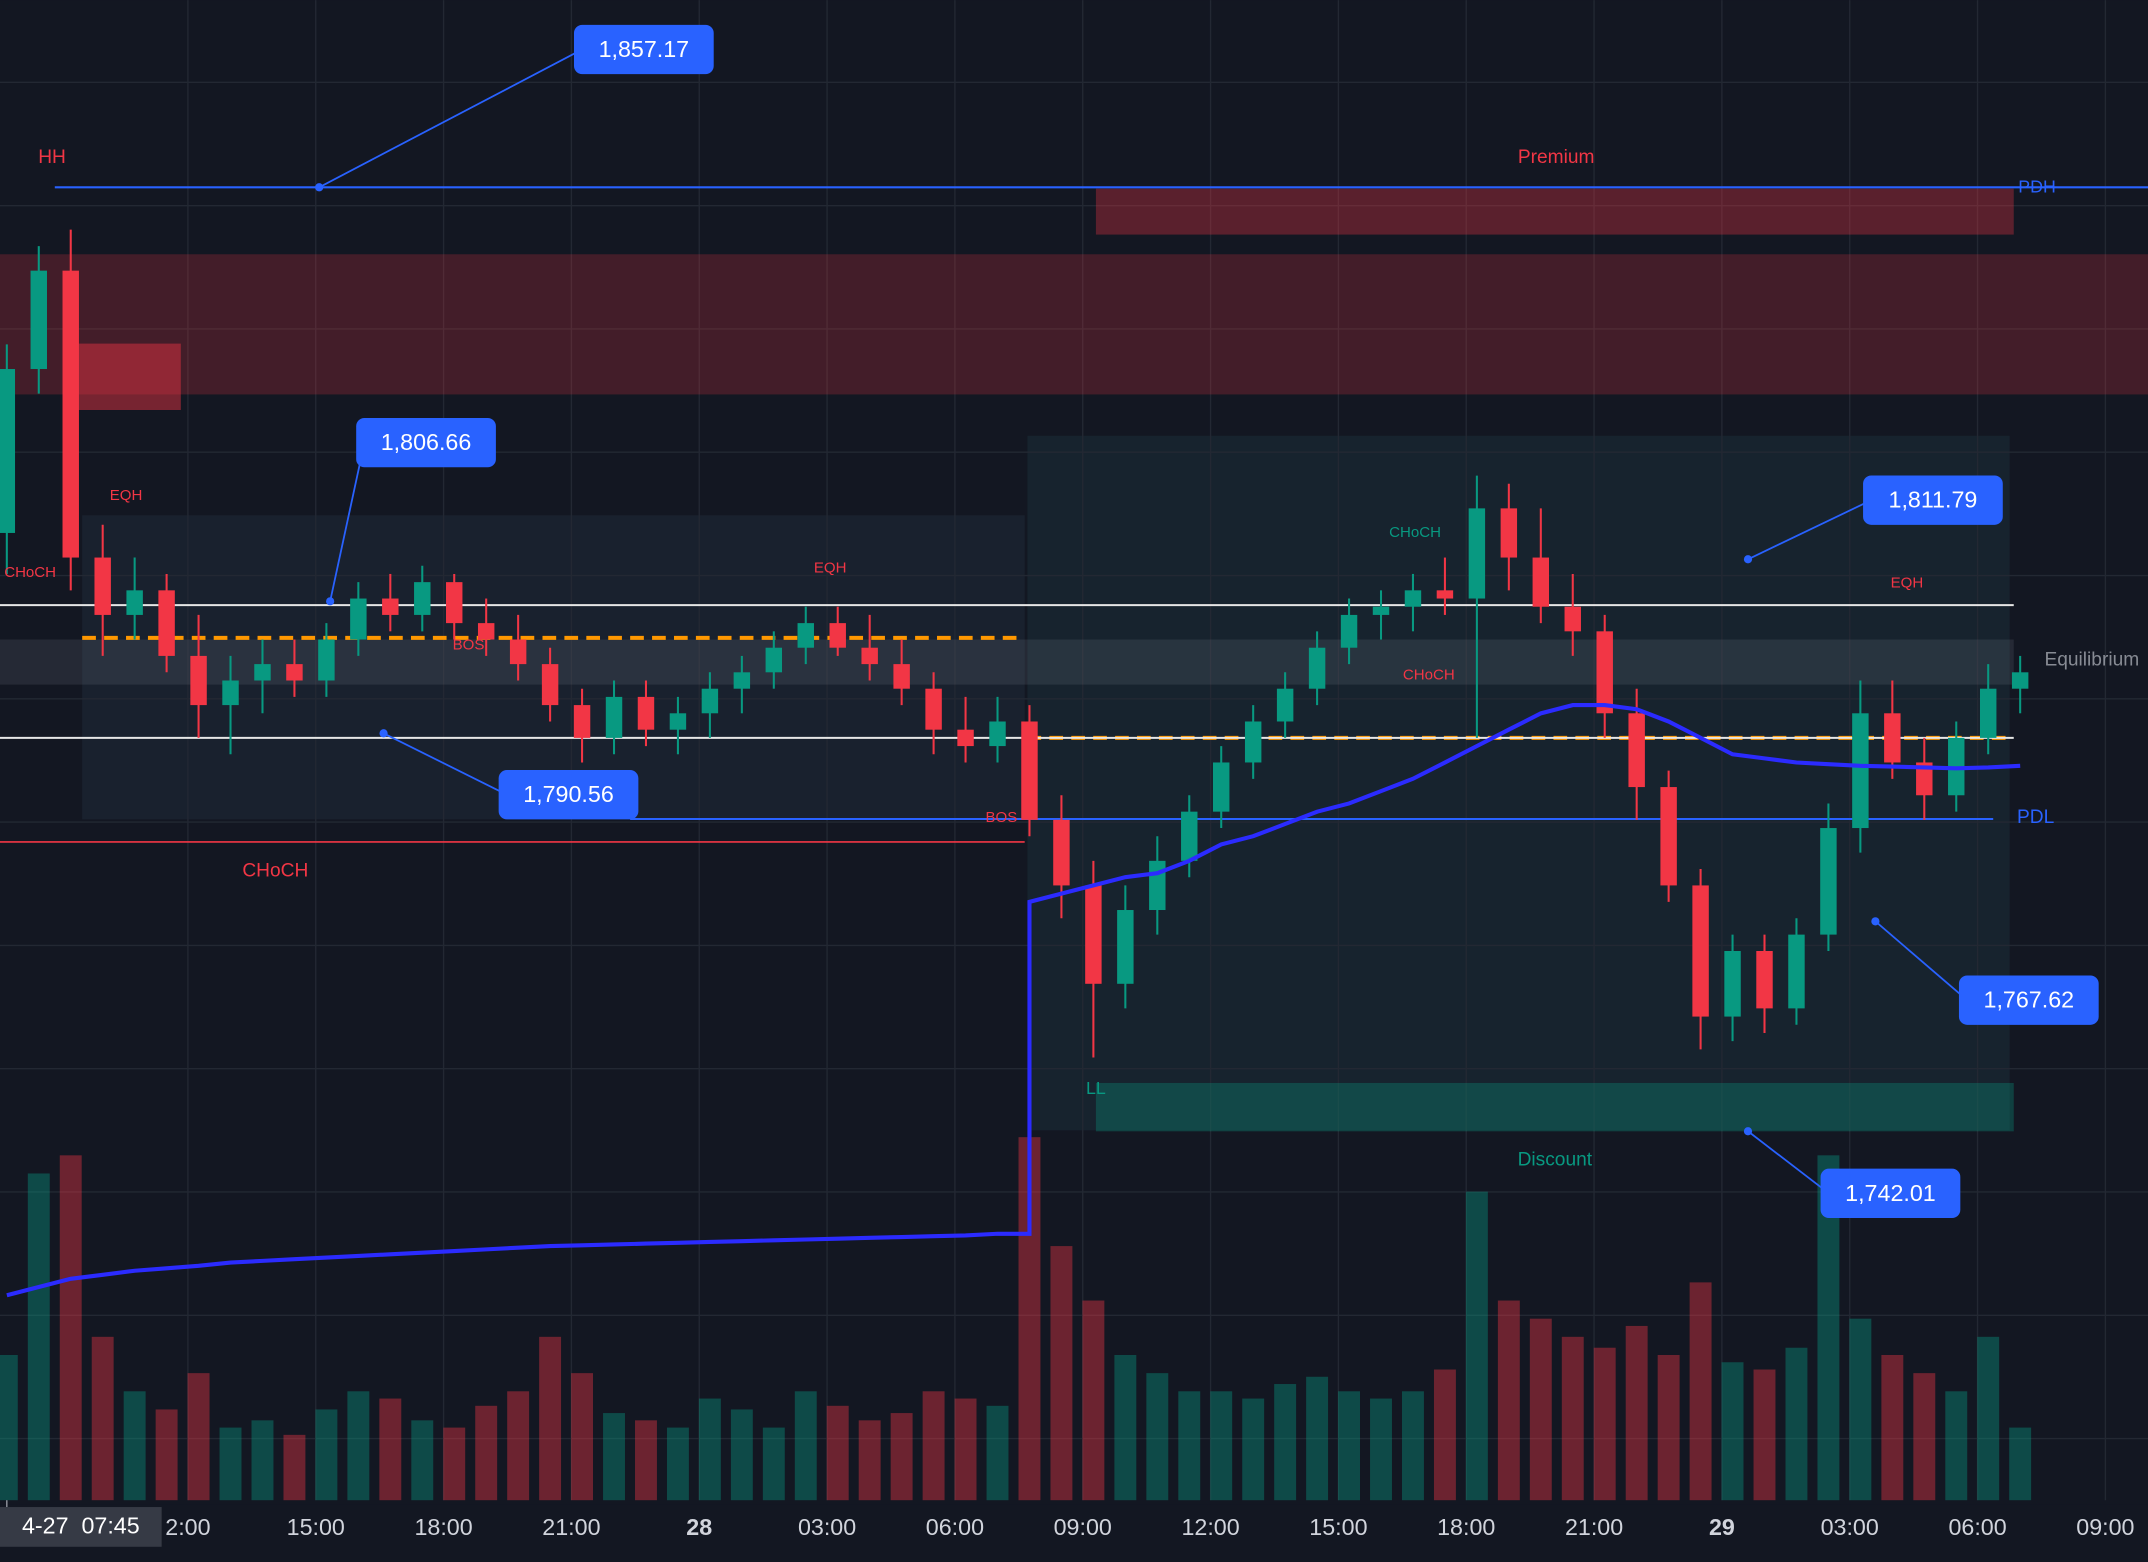 The width and height of the screenshot is (2148, 1562). What do you see at coordinates (1890, 1193) in the screenshot?
I see `price-label: 1,742.01` at bounding box center [1890, 1193].